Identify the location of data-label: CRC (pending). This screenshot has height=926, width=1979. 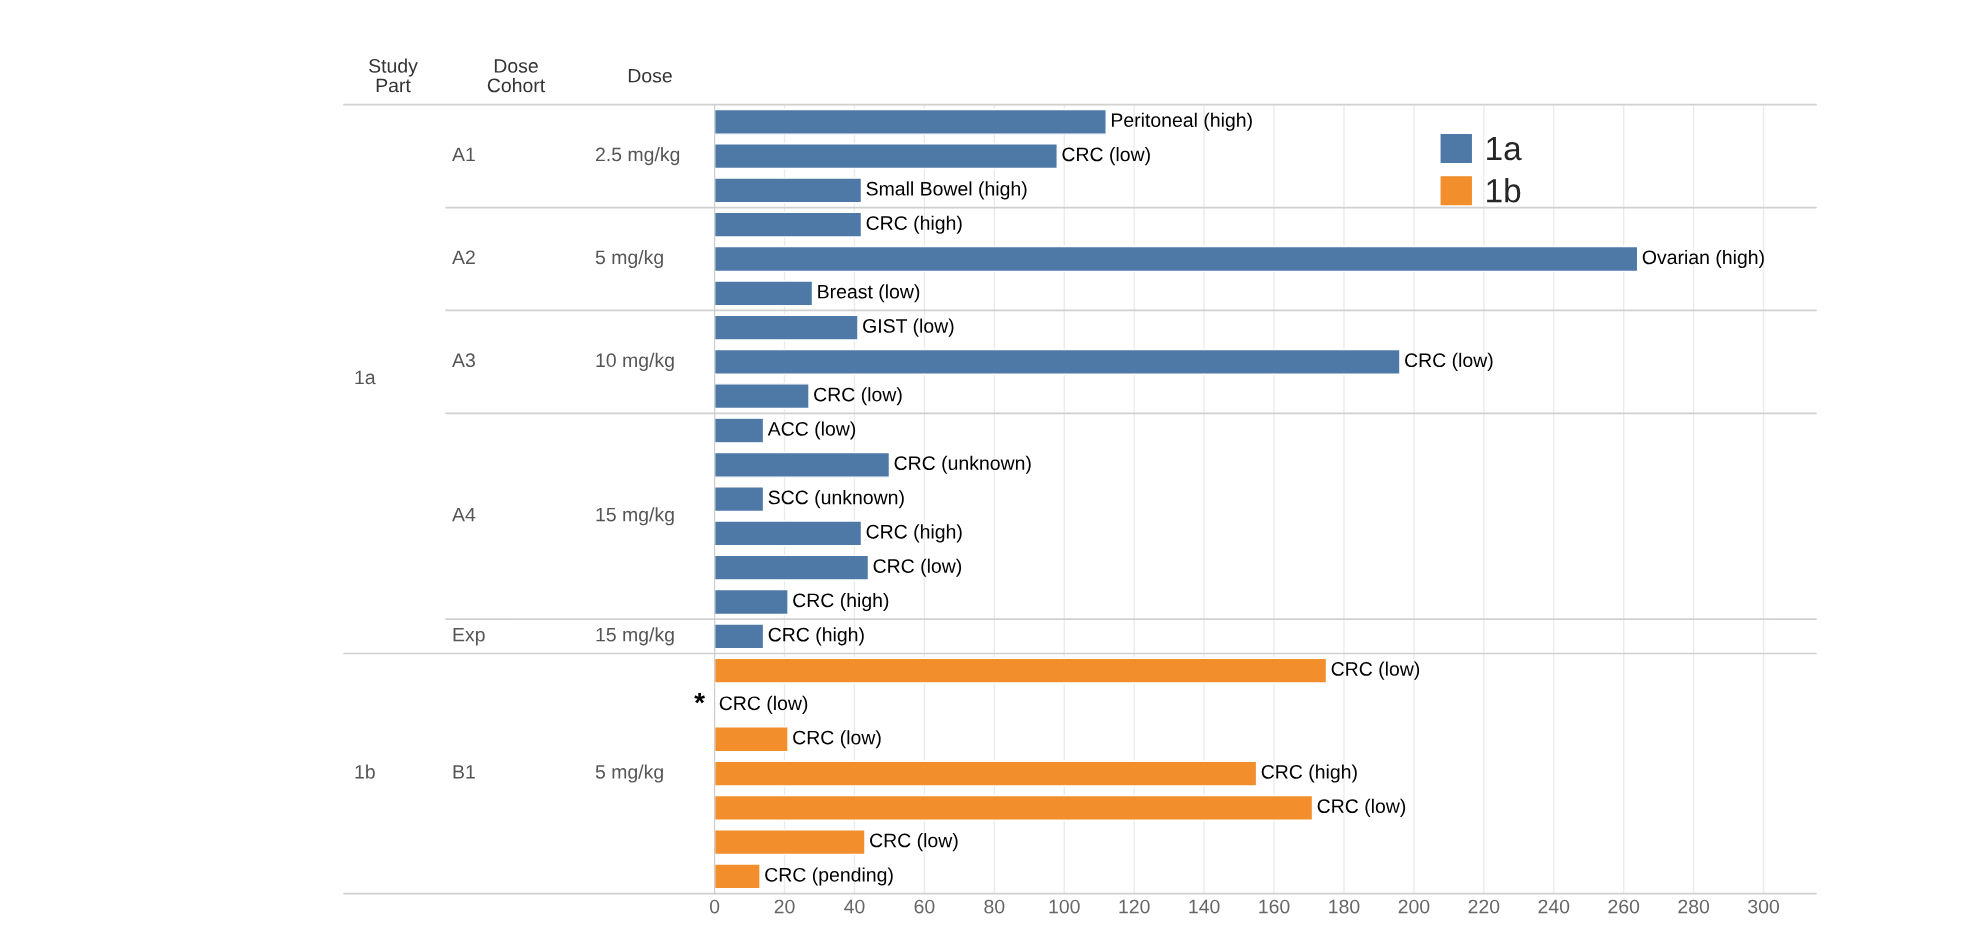
(829, 876).